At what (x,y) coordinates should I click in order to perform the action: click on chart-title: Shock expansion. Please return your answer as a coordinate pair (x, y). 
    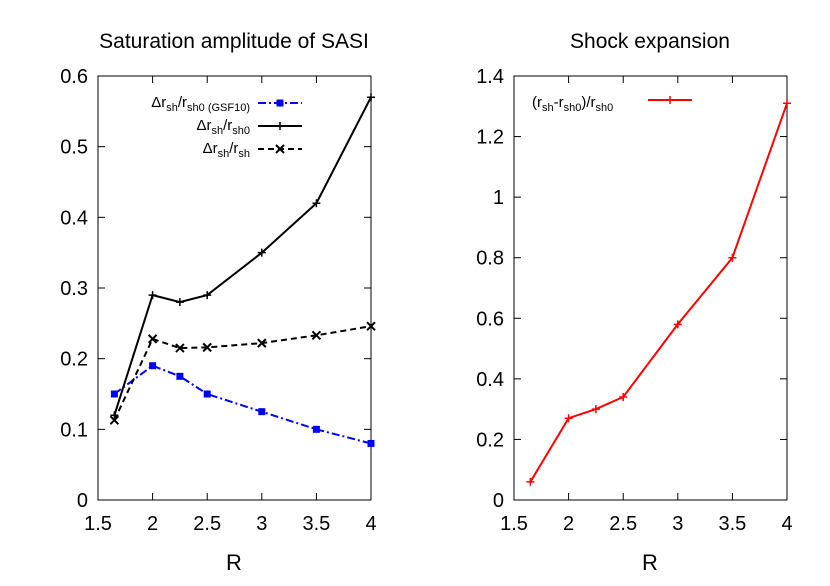
    Looking at the image, I should click on (650, 41).